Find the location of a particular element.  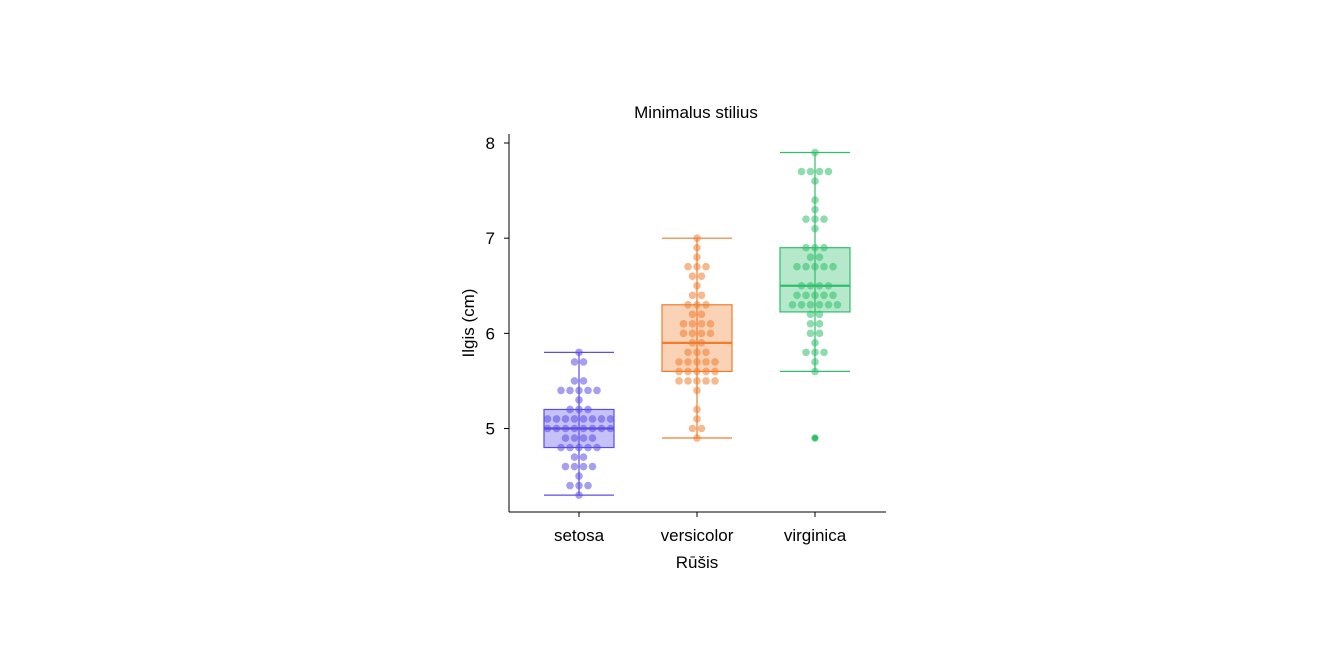

x-tick-label: versicolor is located at coordinates (697, 535).